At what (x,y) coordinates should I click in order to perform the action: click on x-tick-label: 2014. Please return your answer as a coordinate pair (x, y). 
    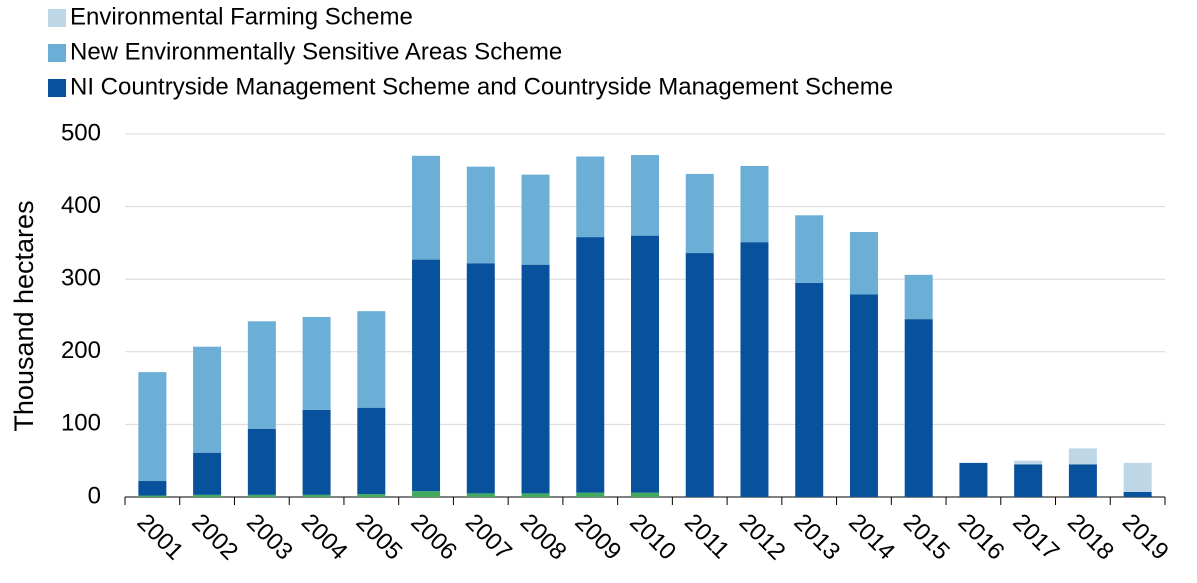
    Looking at the image, I should click on (871, 537).